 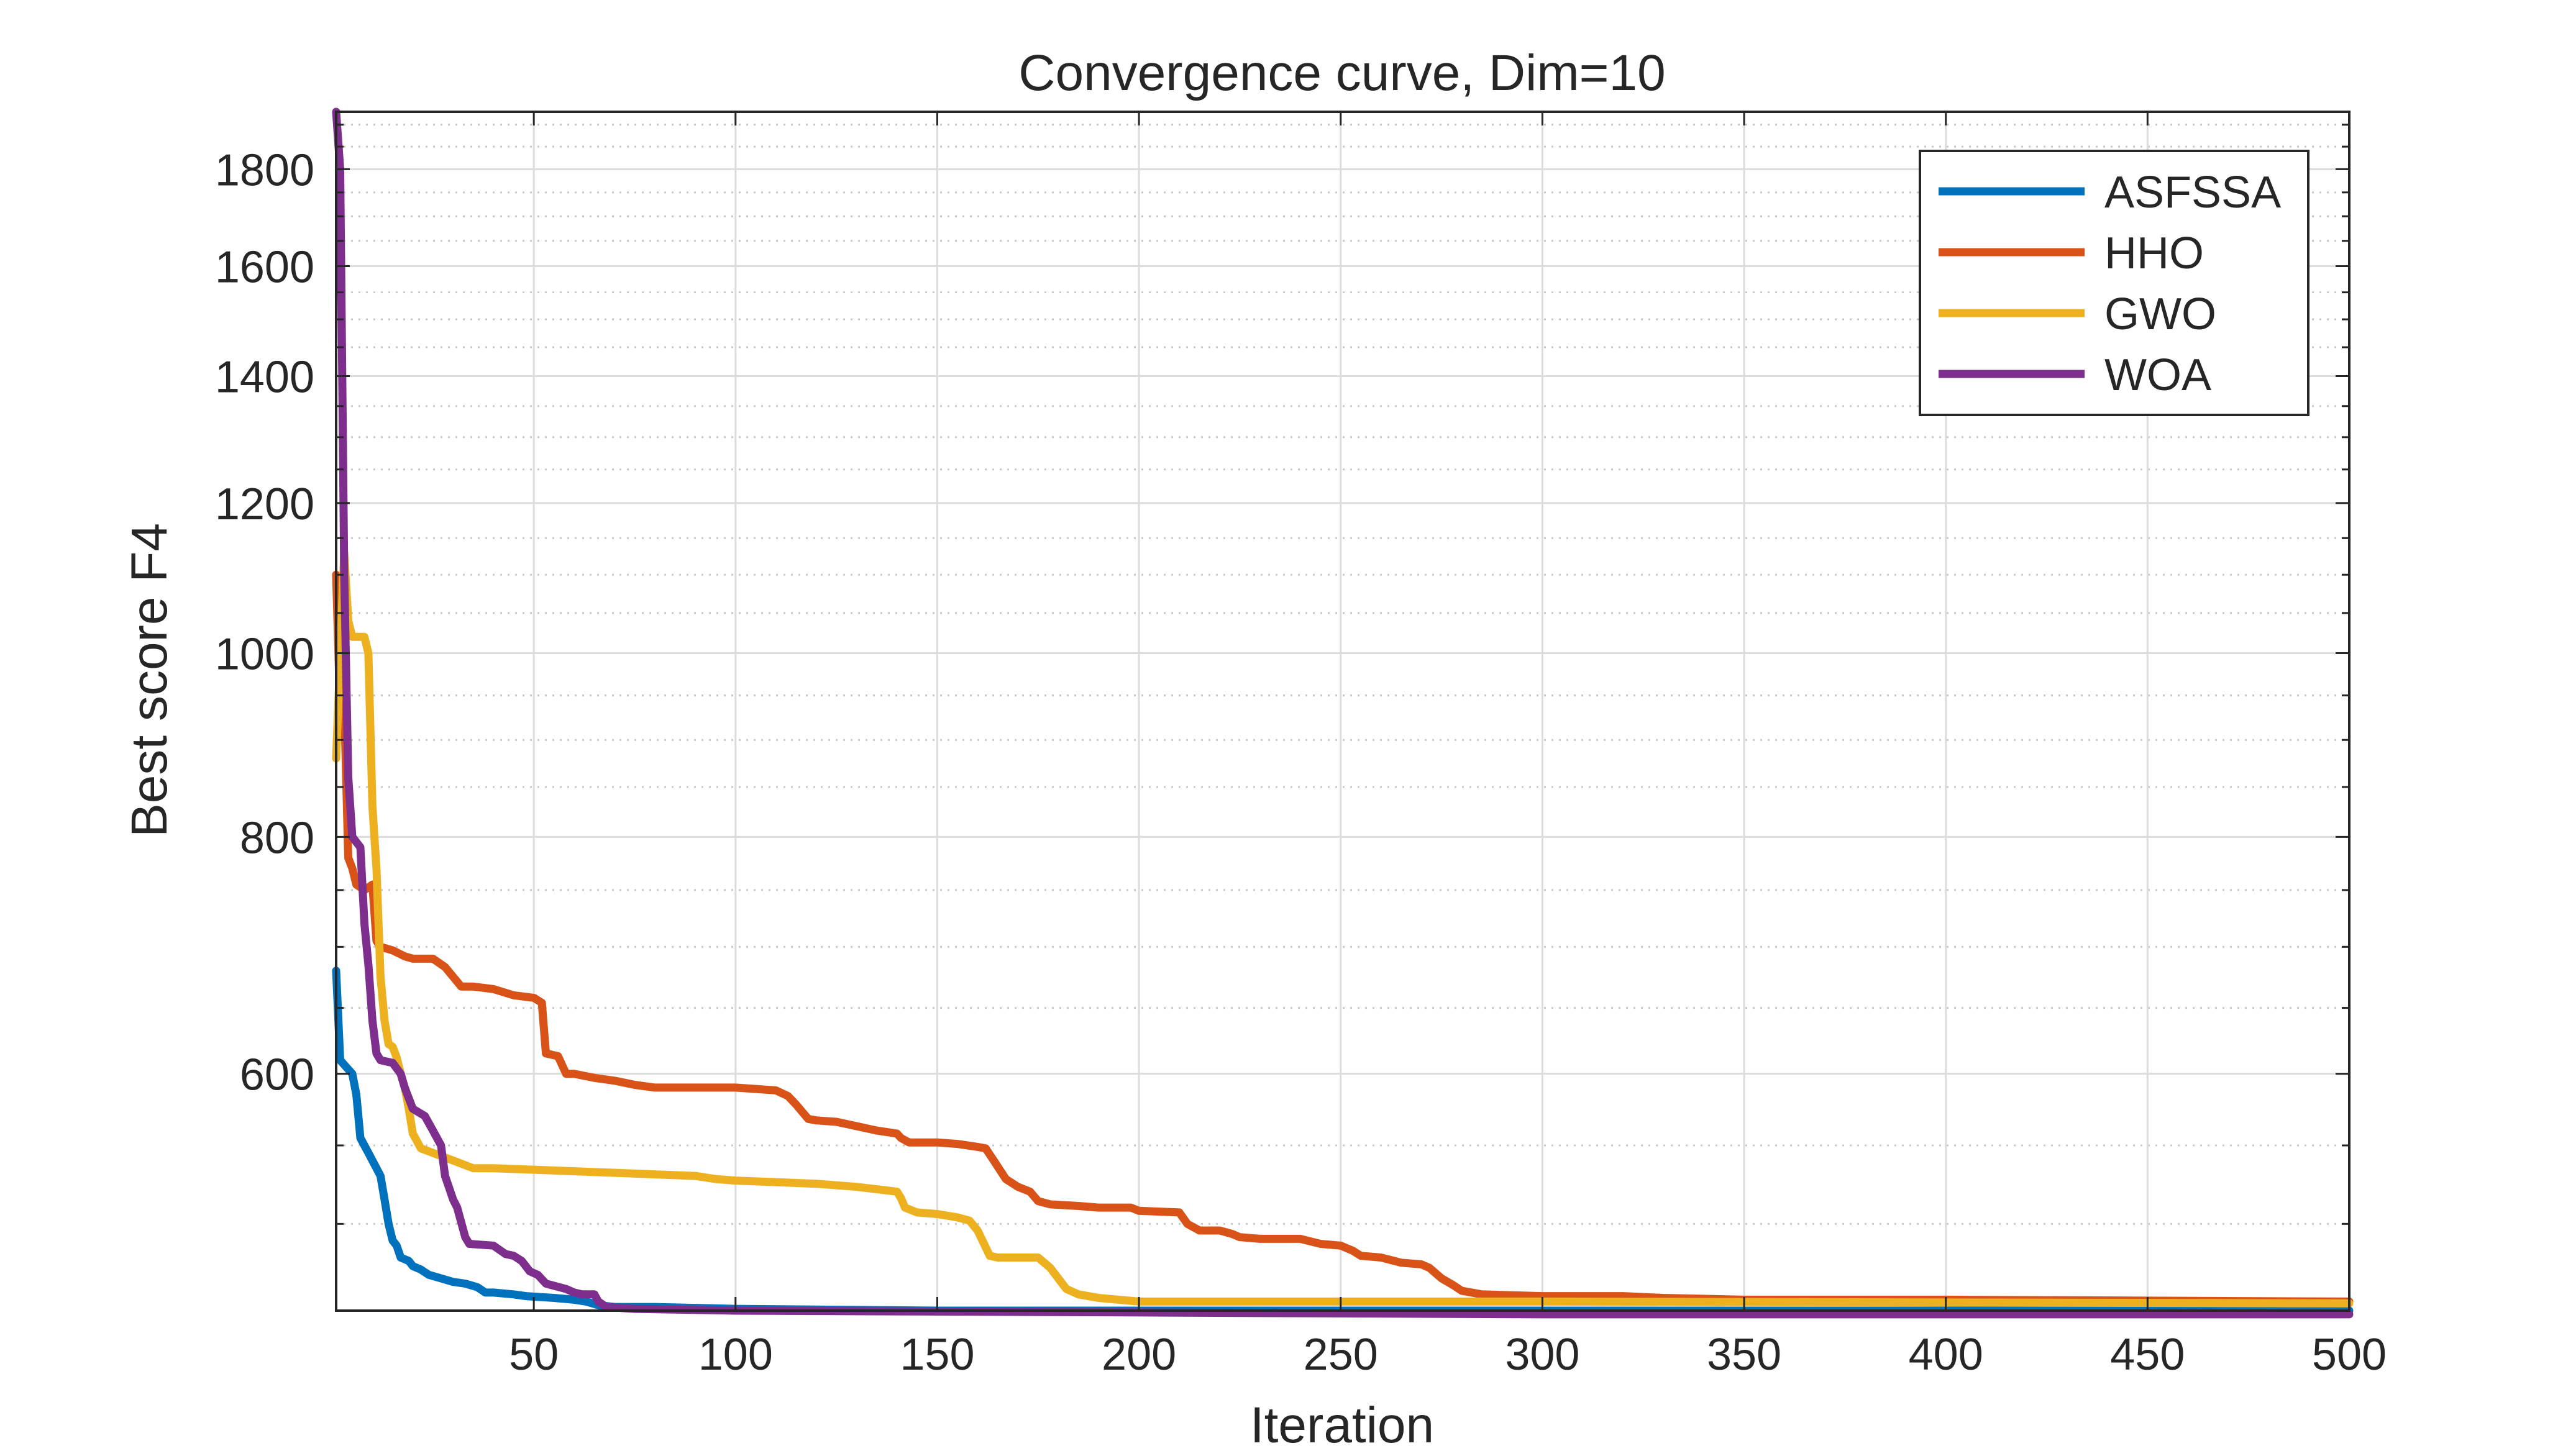 What do you see at coordinates (1542, 1355) in the screenshot?
I see `x-tick-label: 300` at bounding box center [1542, 1355].